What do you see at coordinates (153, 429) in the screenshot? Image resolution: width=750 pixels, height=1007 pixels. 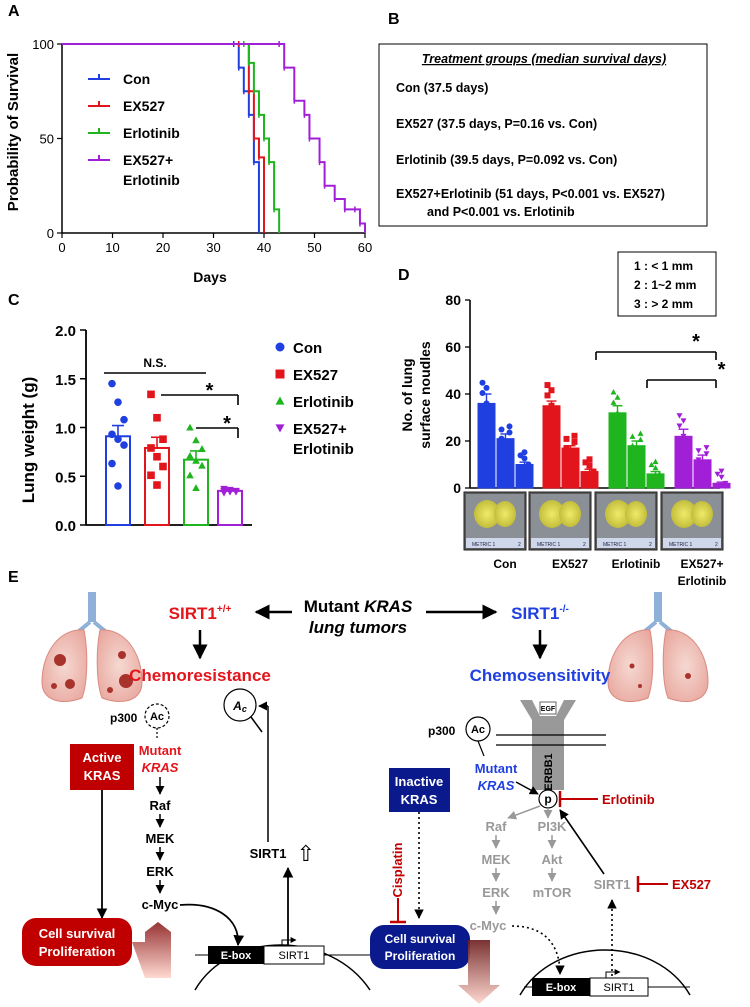 I see `lung-weight-plot: 0.0 0.5 1.0 1.5 2.0 N.S. * *` at bounding box center [153, 429].